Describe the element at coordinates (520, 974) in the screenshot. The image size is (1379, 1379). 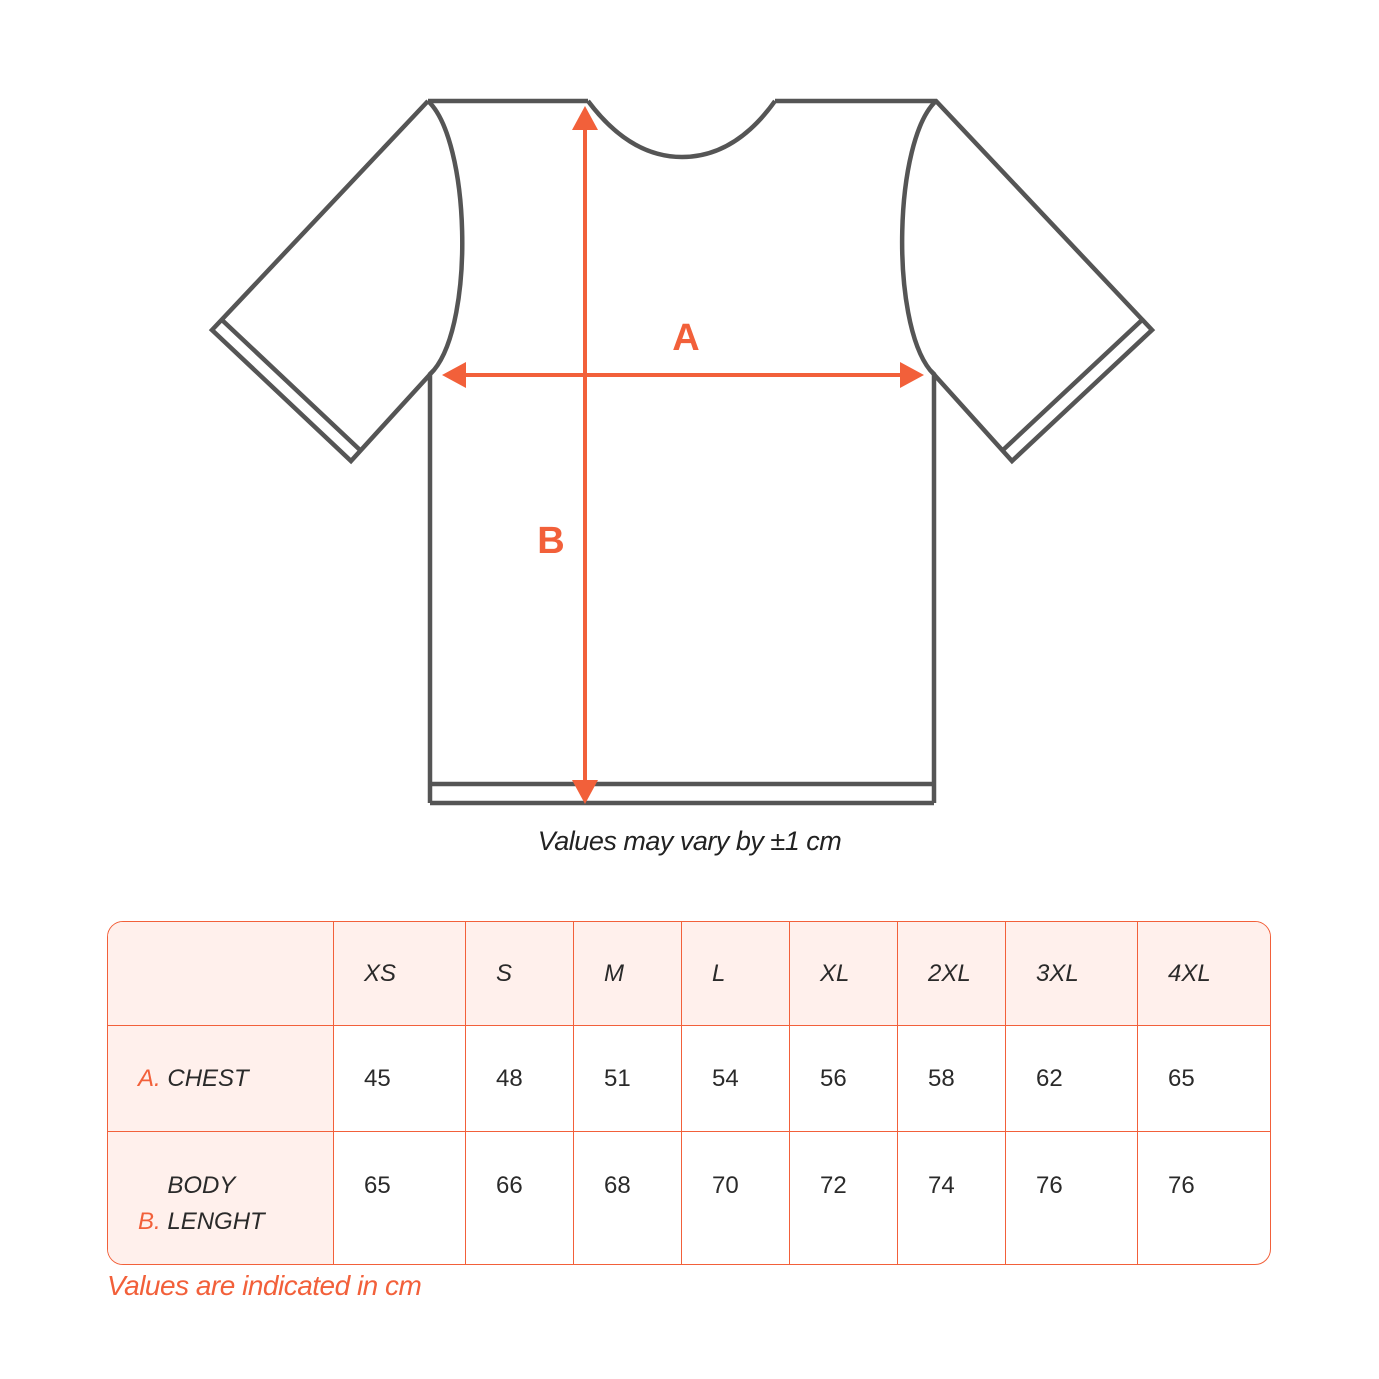
I see `size-header: S` at that location.